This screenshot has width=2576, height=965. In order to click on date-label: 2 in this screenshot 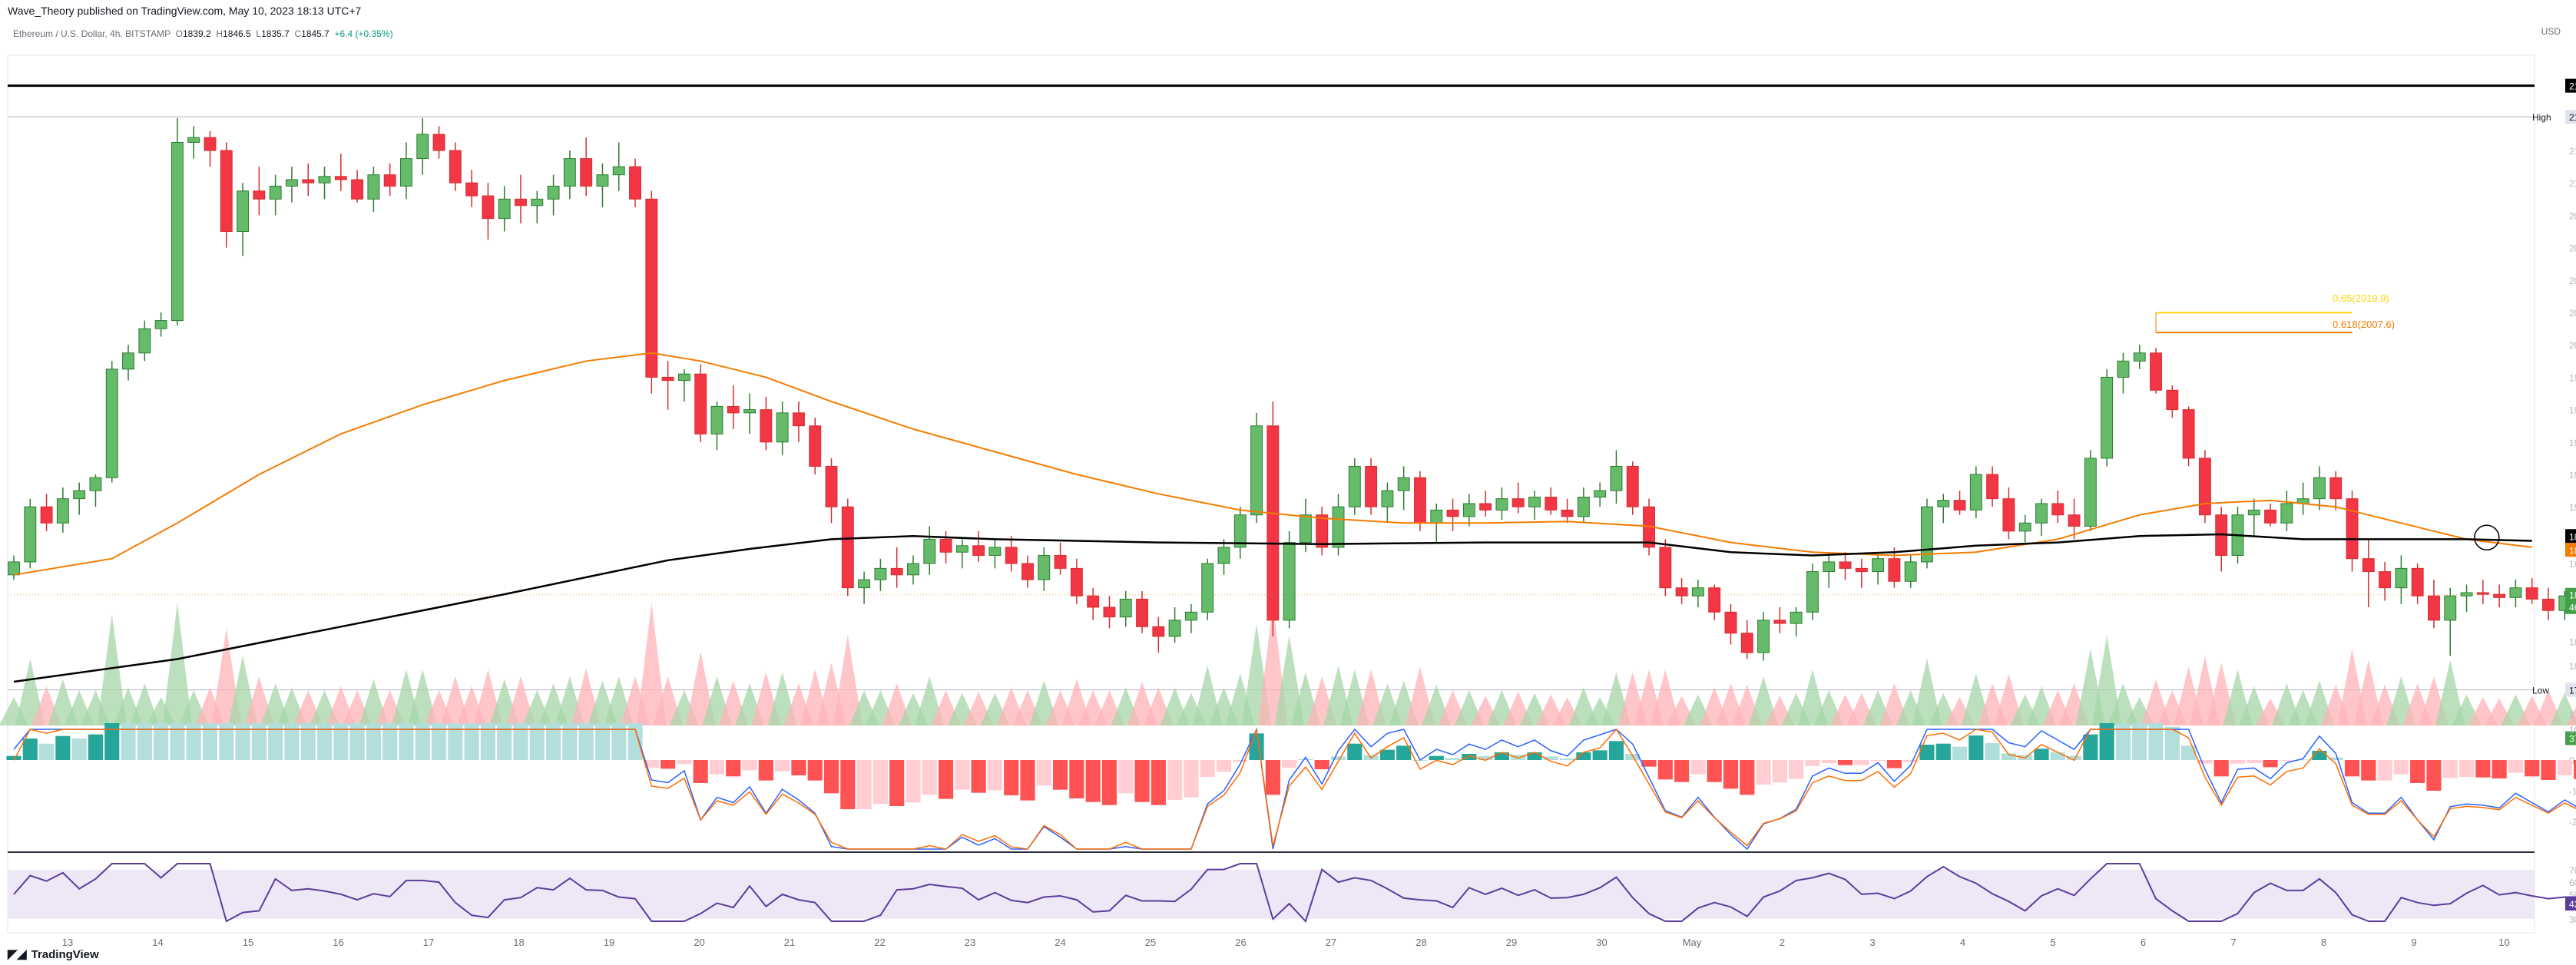, I will do `click(1782, 942)`.